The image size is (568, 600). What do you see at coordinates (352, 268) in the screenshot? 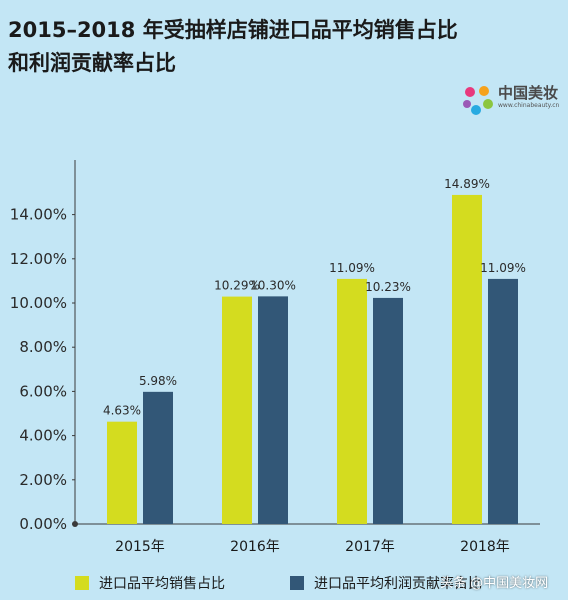
I see `data-label-sales: 11.09%` at bounding box center [352, 268].